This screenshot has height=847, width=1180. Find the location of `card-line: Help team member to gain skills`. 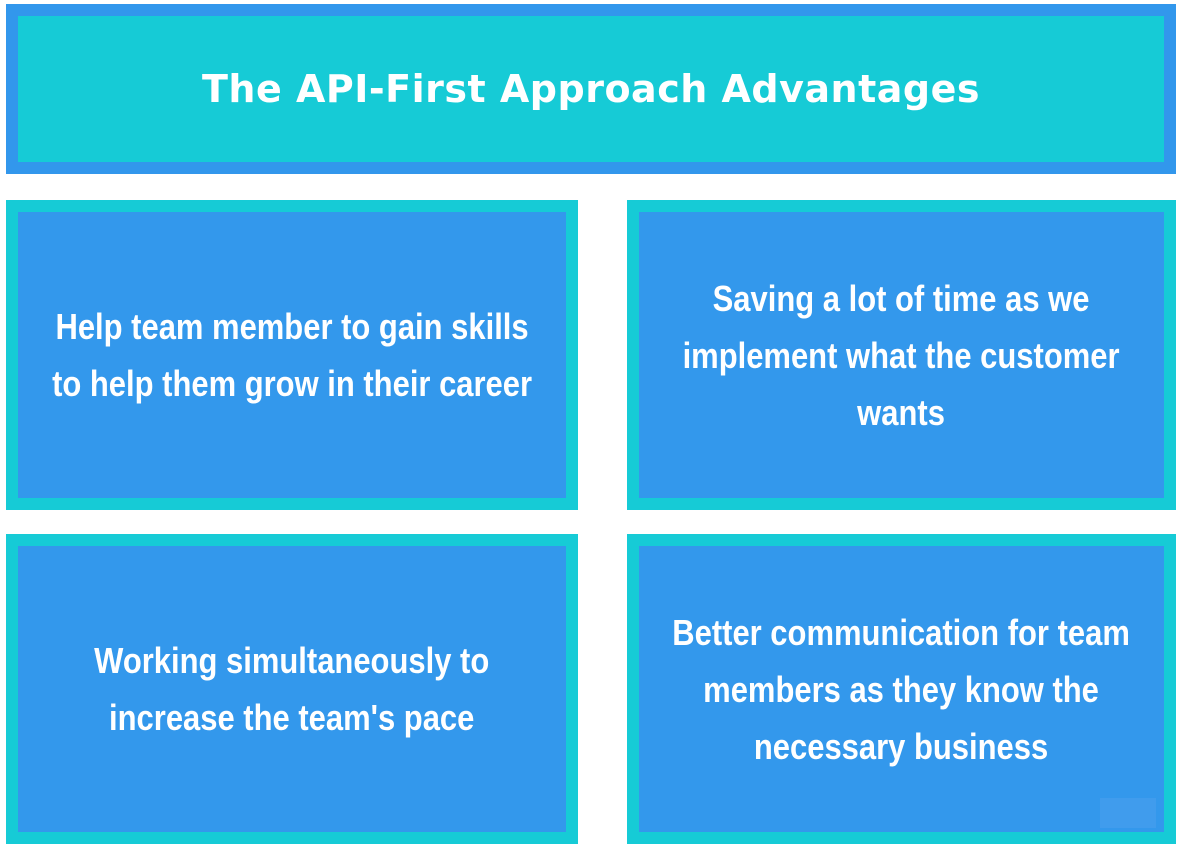

card-line: Help team member to gain skills is located at coordinates (292, 326).